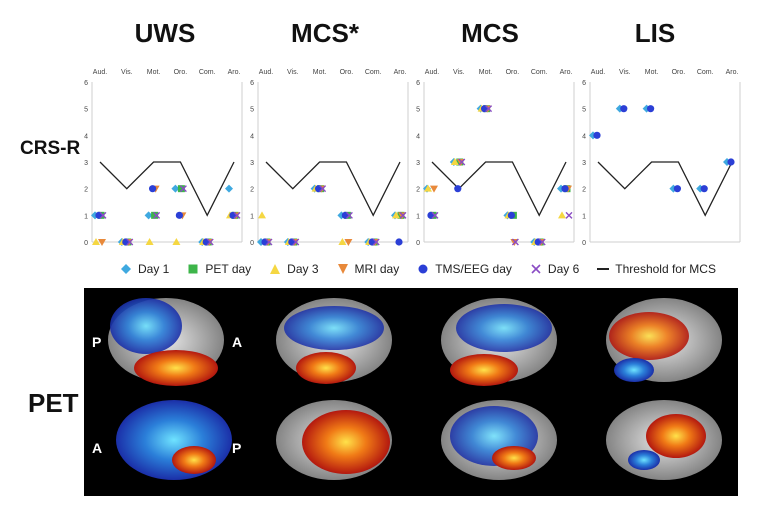 The height and width of the screenshot is (506, 774). What do you see at coordinates (418, 163) in the screenshot?
I see `panel-2-ytick-3: 3` at bounding box center [418, 163].